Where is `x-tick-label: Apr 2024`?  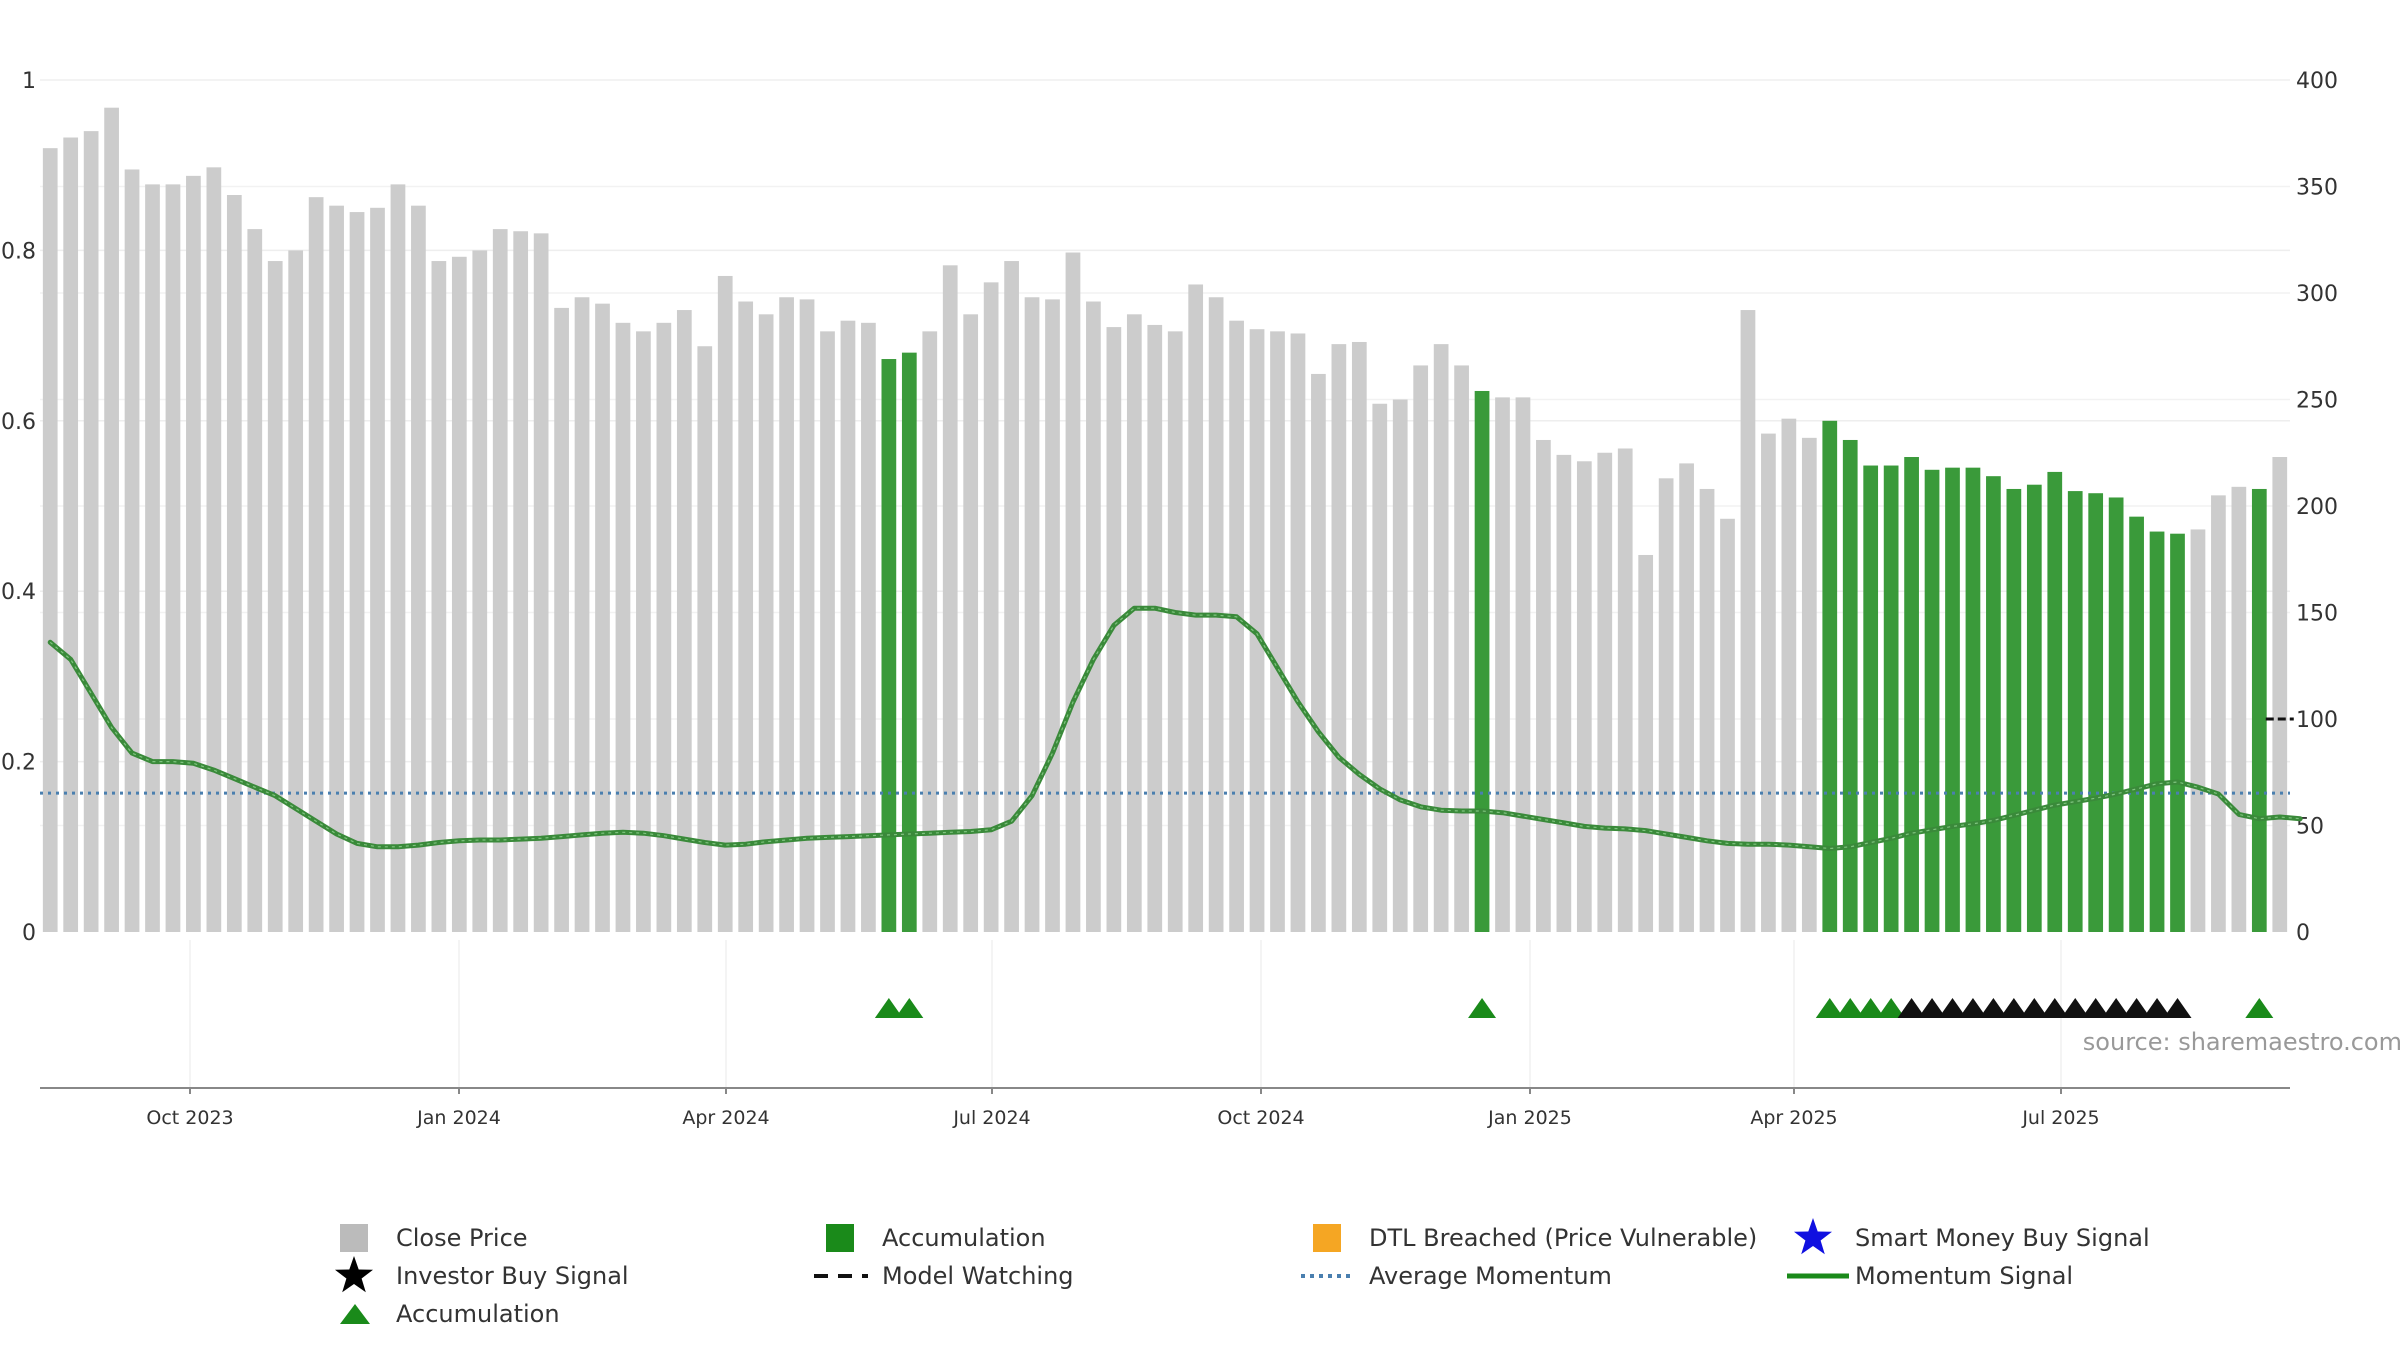
x-tick-label: Apr 2024 is located at coordinates (725, 1118).